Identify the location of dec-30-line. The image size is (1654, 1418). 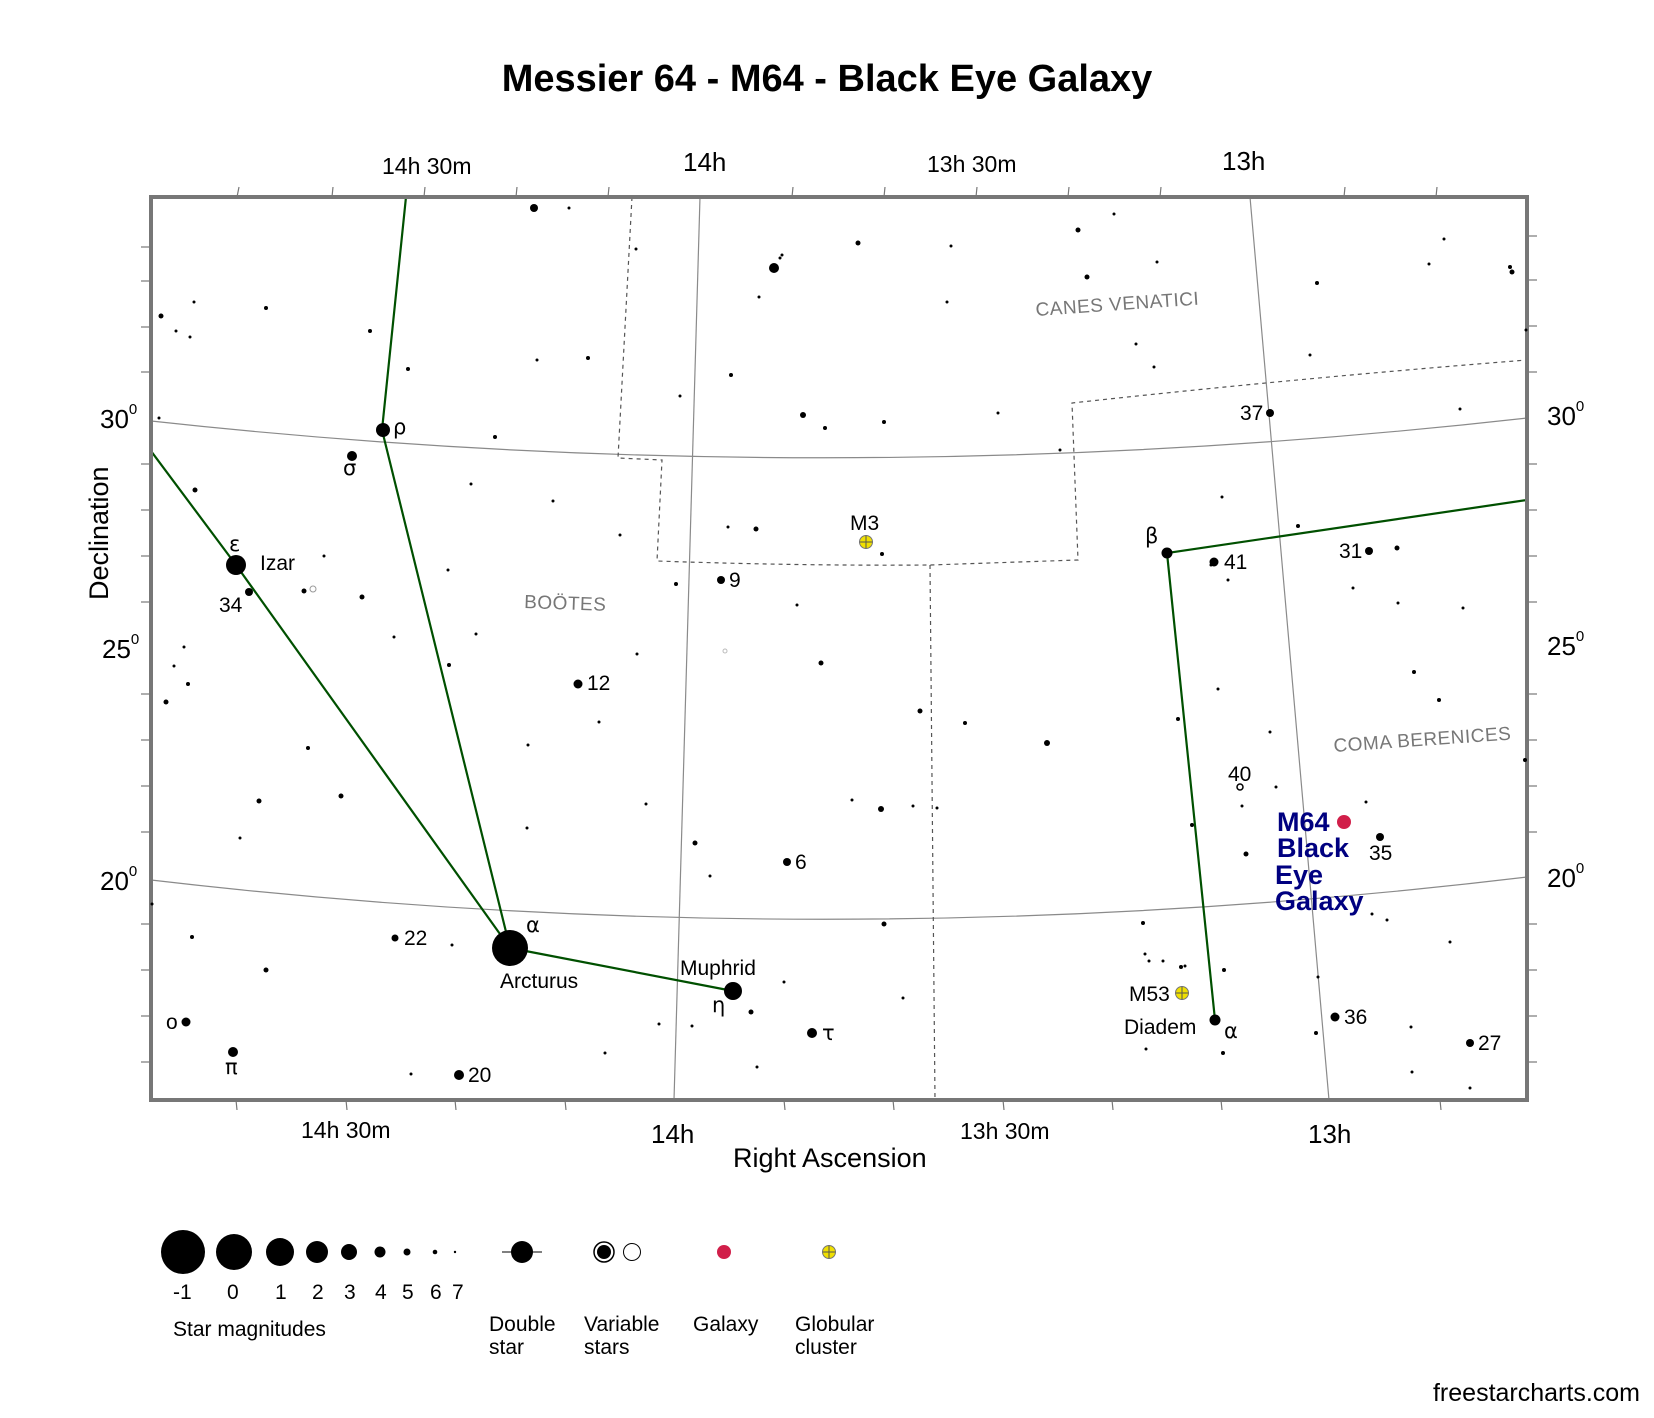
(839, 438).